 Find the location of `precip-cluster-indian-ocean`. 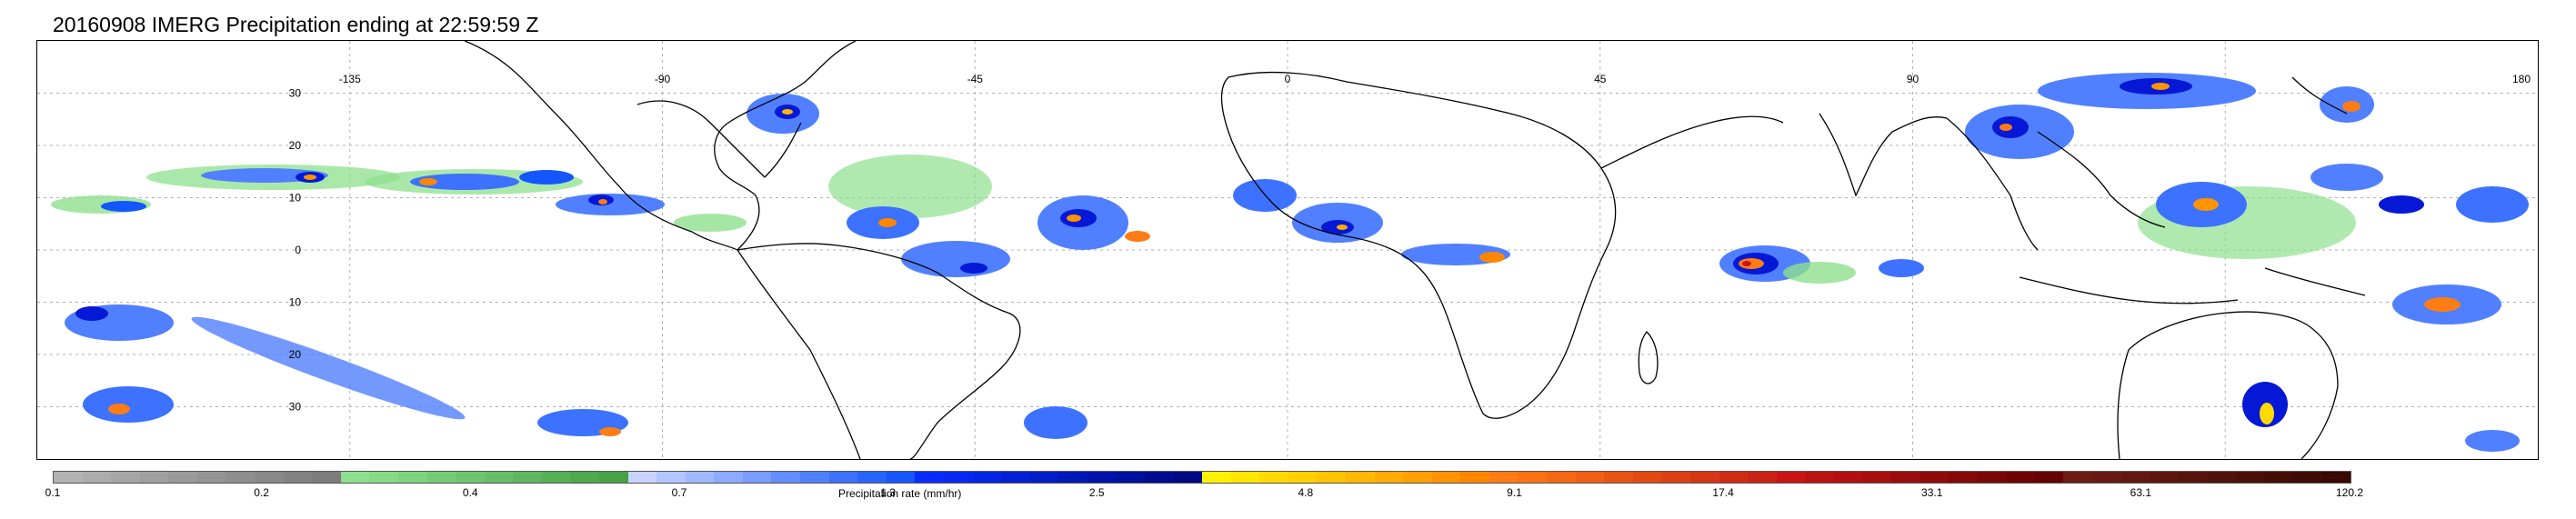

precip-cluster-indian-ocean is located at coordinates (1821, 264).